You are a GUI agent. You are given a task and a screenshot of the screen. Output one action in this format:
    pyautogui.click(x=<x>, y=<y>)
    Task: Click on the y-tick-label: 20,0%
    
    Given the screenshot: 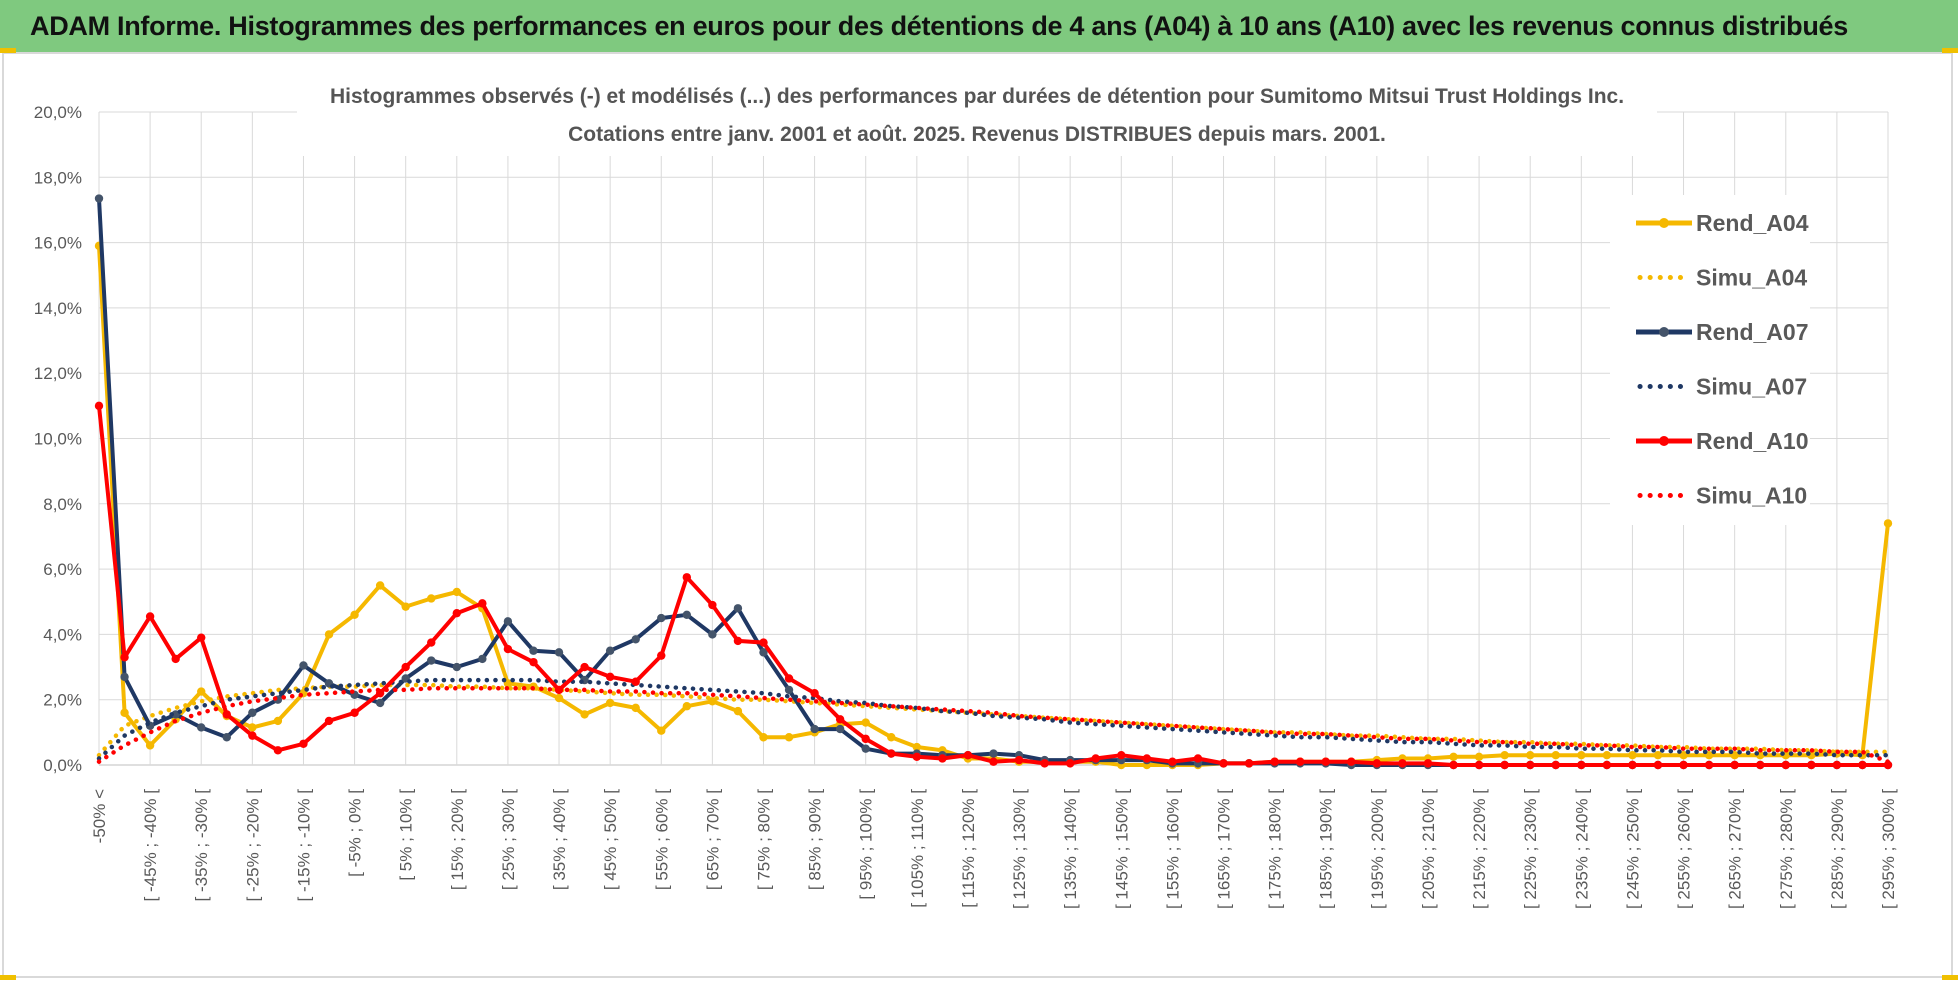 What is the action you would take?
    pyautogui.click(x=58, y=112)
    